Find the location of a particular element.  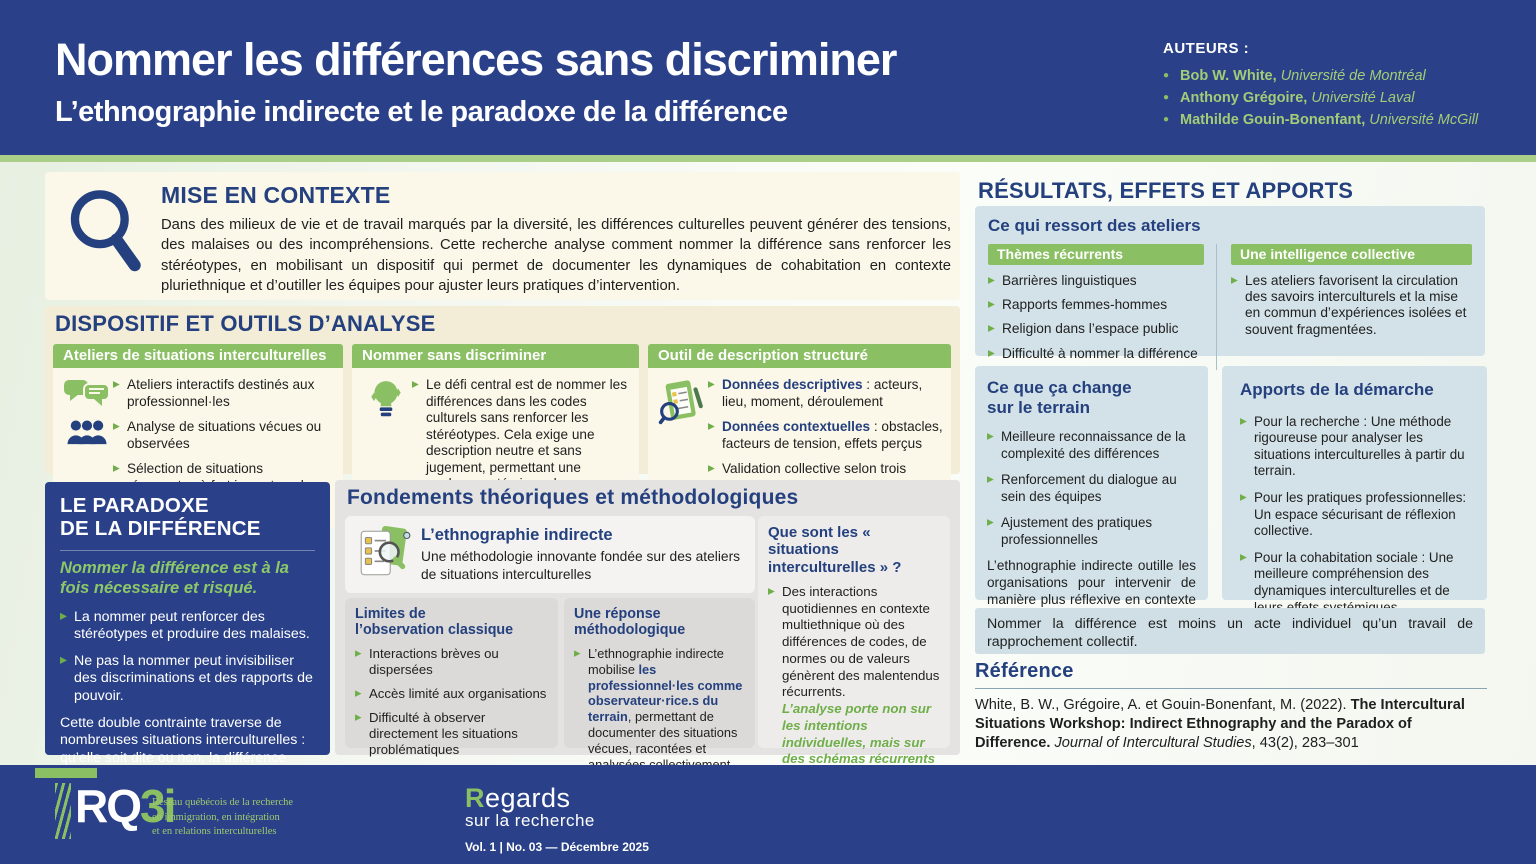

bullet: Barrières linguistiques is located at coordinates (1096, 280).